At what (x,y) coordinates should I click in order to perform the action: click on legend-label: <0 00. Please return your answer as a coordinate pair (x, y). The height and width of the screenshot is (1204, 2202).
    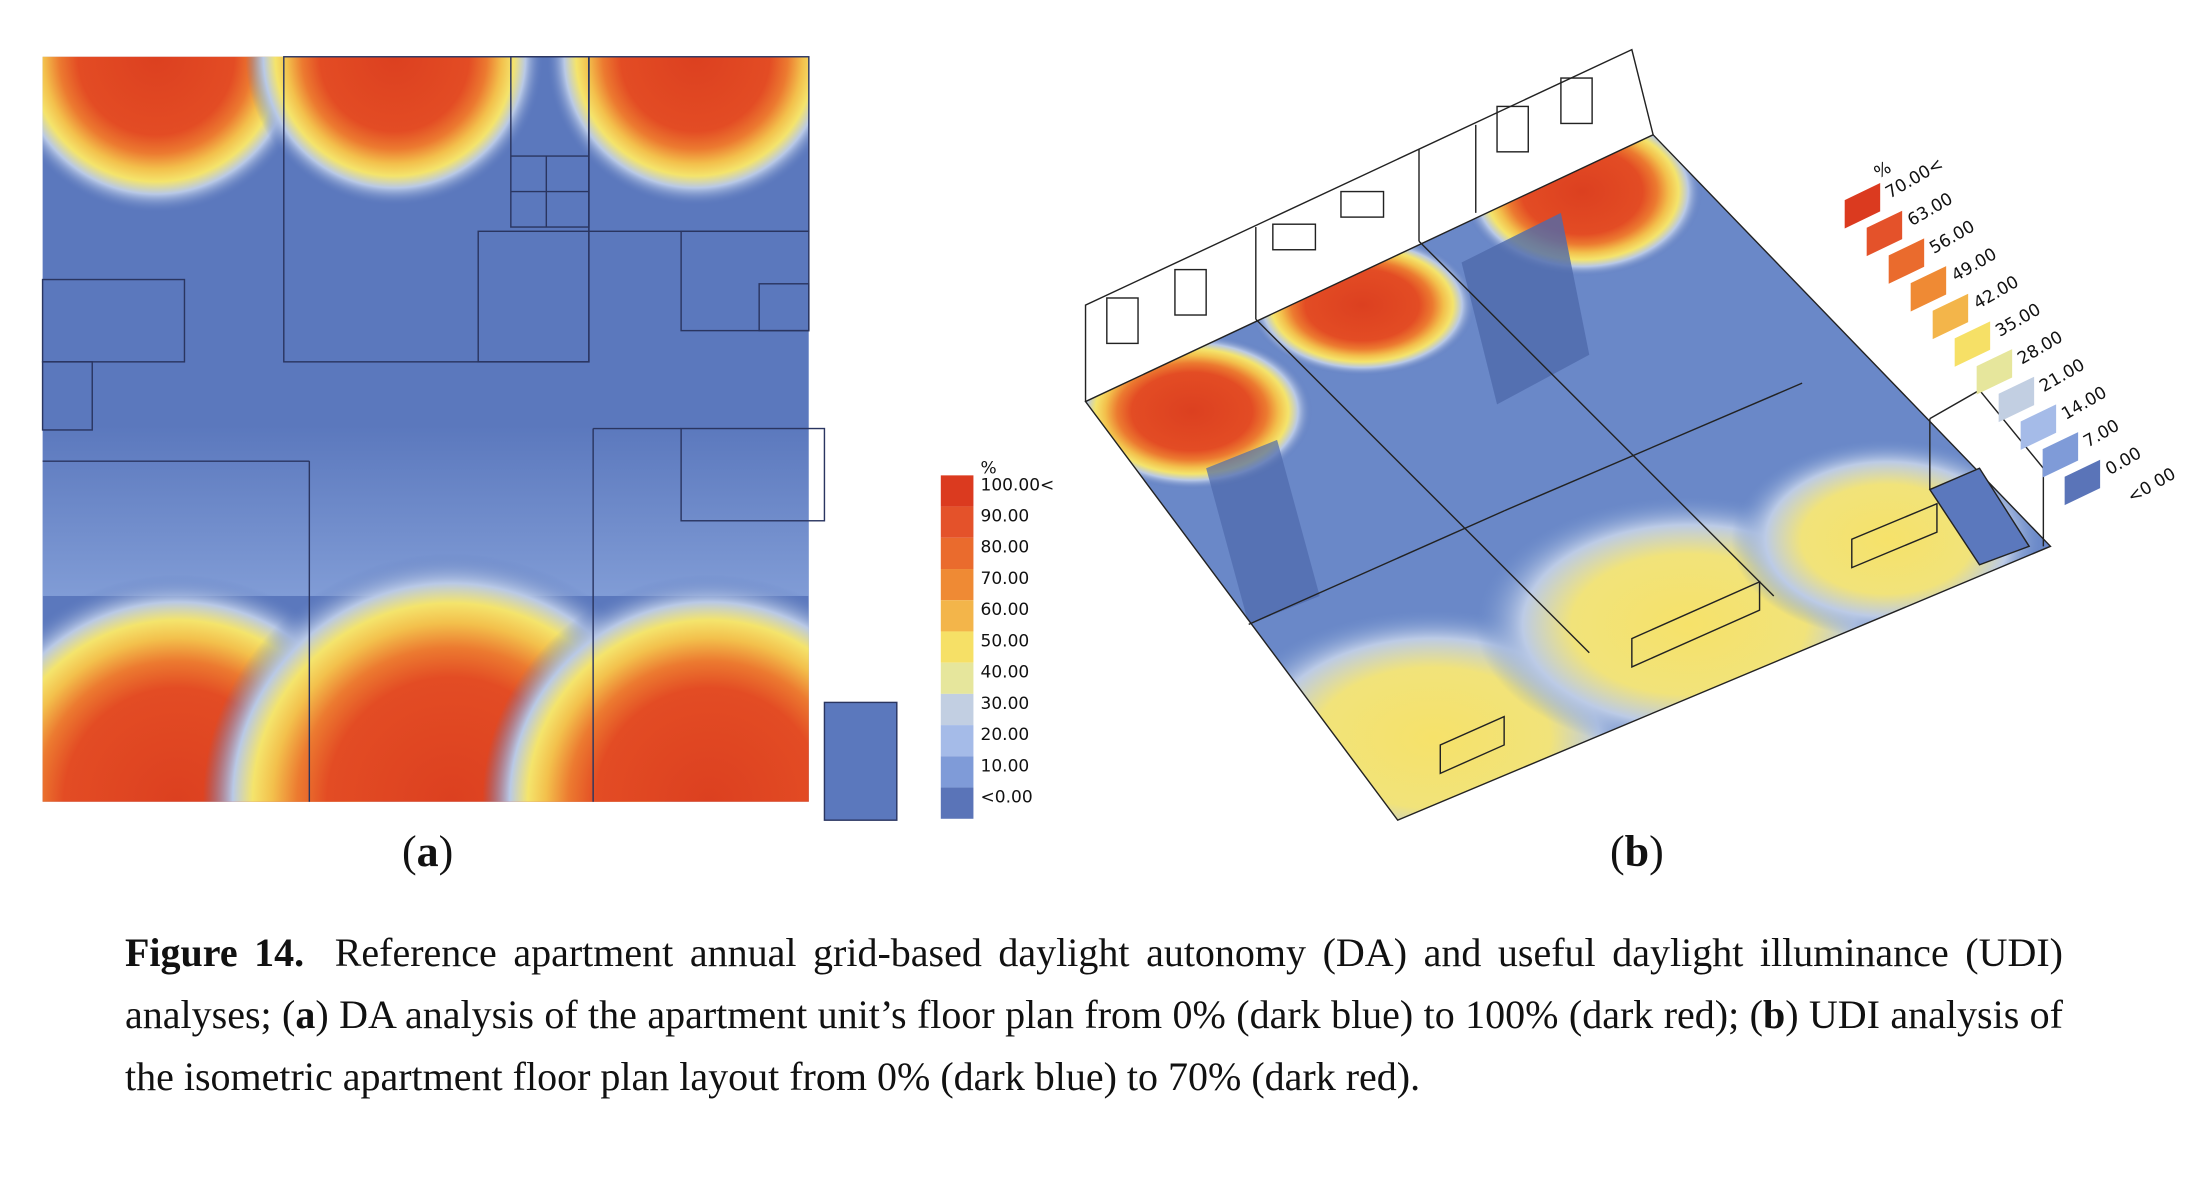
    Looking at the image, I should click on (2151, 485).